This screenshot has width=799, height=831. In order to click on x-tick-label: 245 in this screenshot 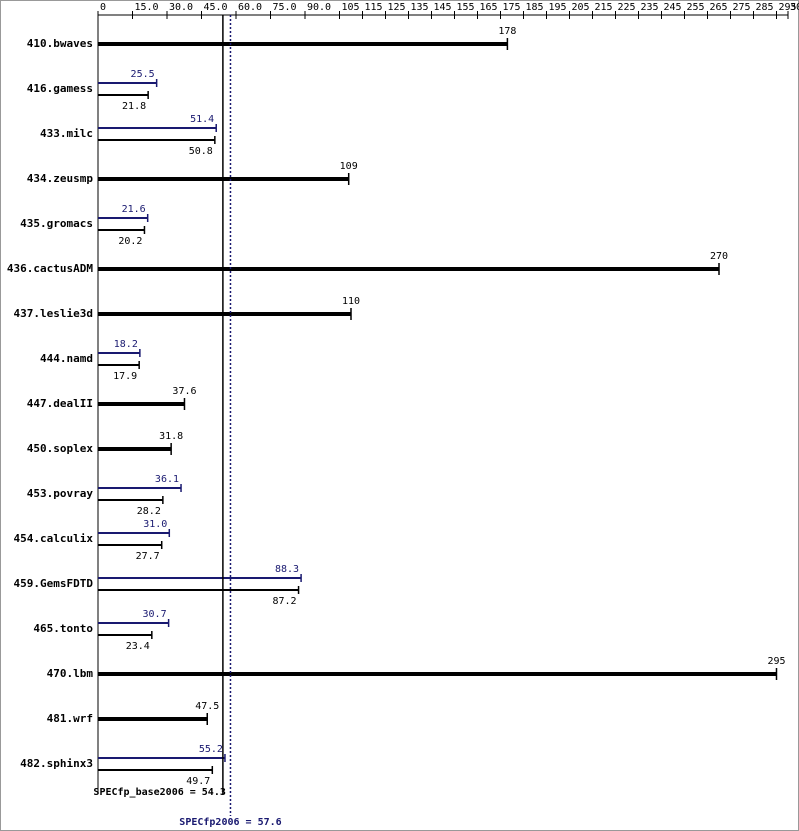, I will do `click(673, 7)`.